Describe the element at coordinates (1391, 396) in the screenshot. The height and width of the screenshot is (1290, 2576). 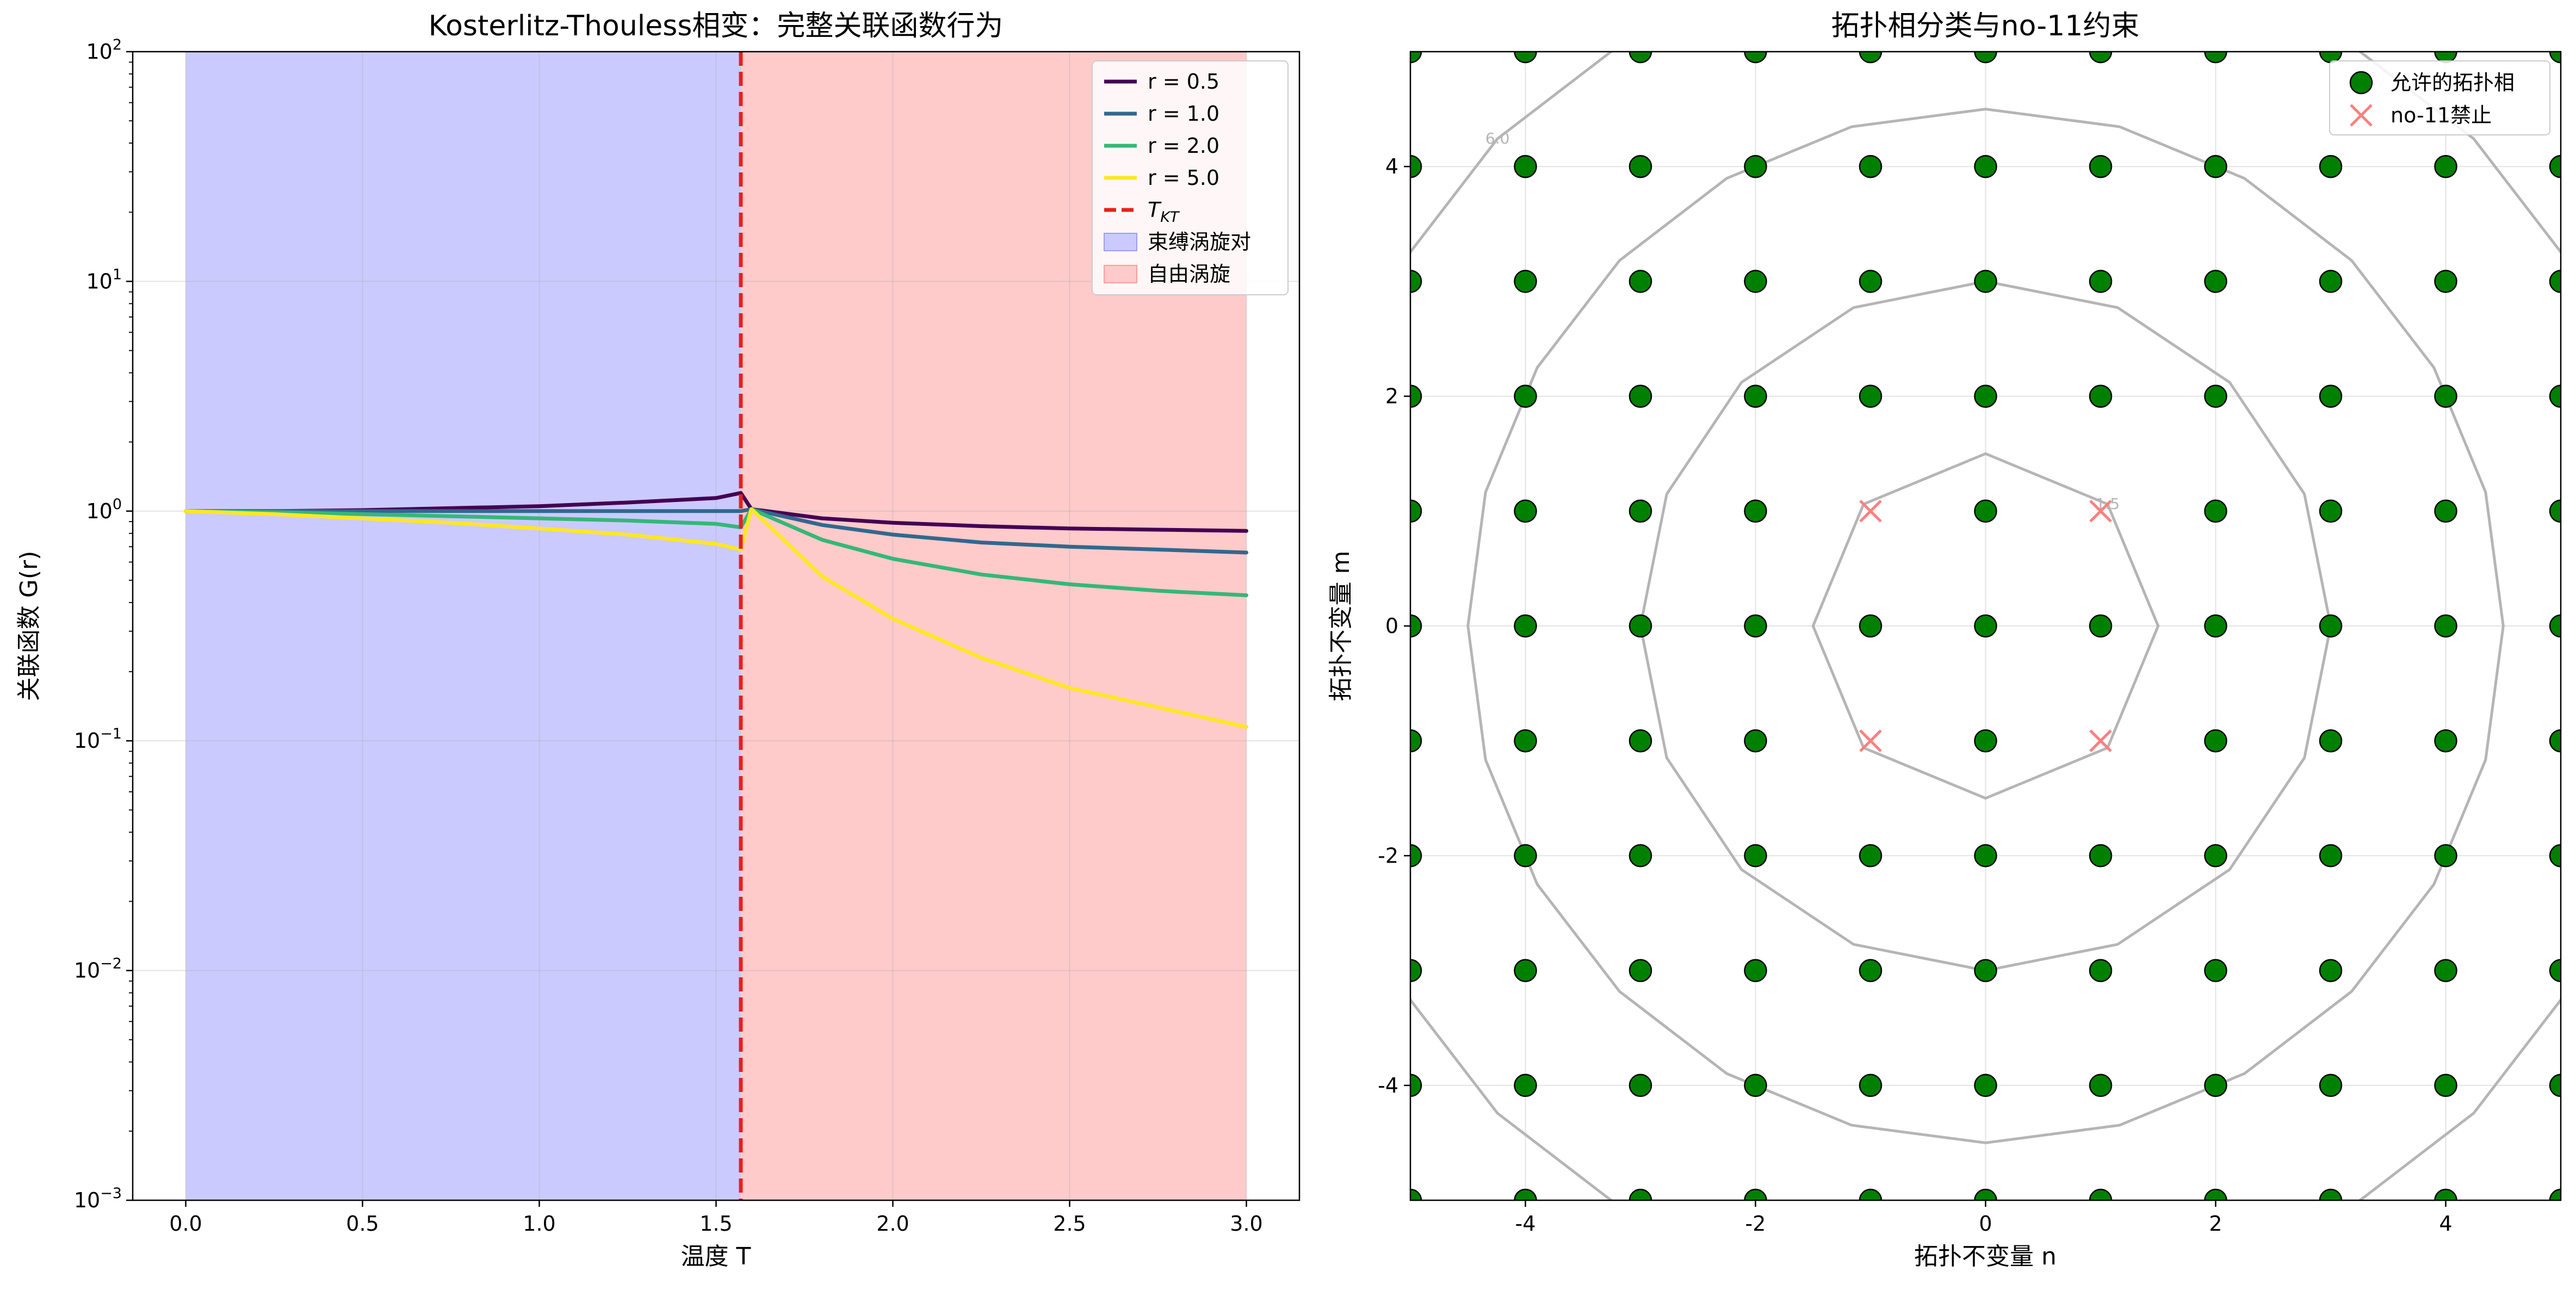
I see `y-tick-label: 2` at that location.